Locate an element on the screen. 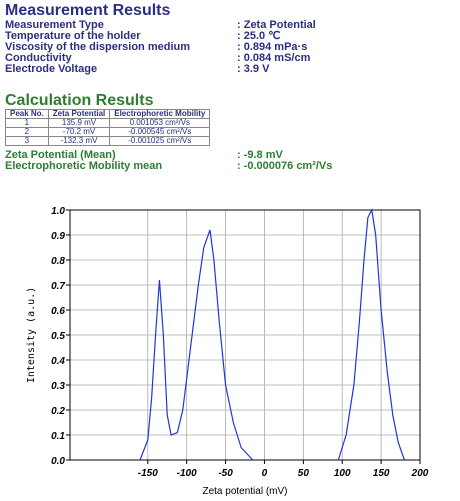  value: : 0.084 mS/cm is located at coordinates (274, 58).